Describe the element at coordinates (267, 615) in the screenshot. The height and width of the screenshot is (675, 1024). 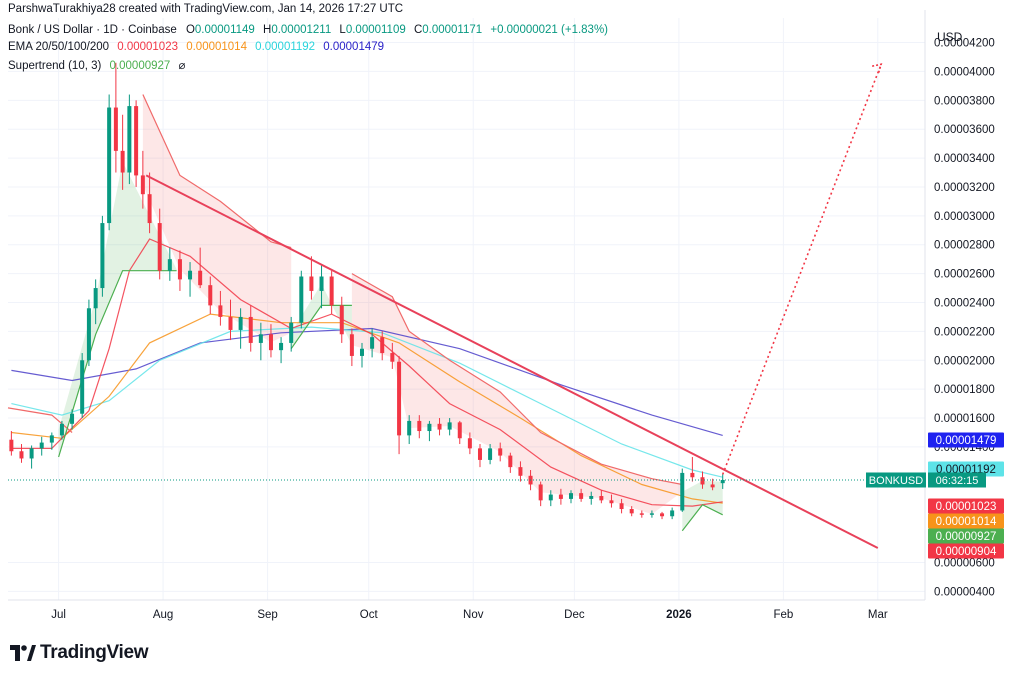
I see `x-axis-tick-label: Sep` at that location.